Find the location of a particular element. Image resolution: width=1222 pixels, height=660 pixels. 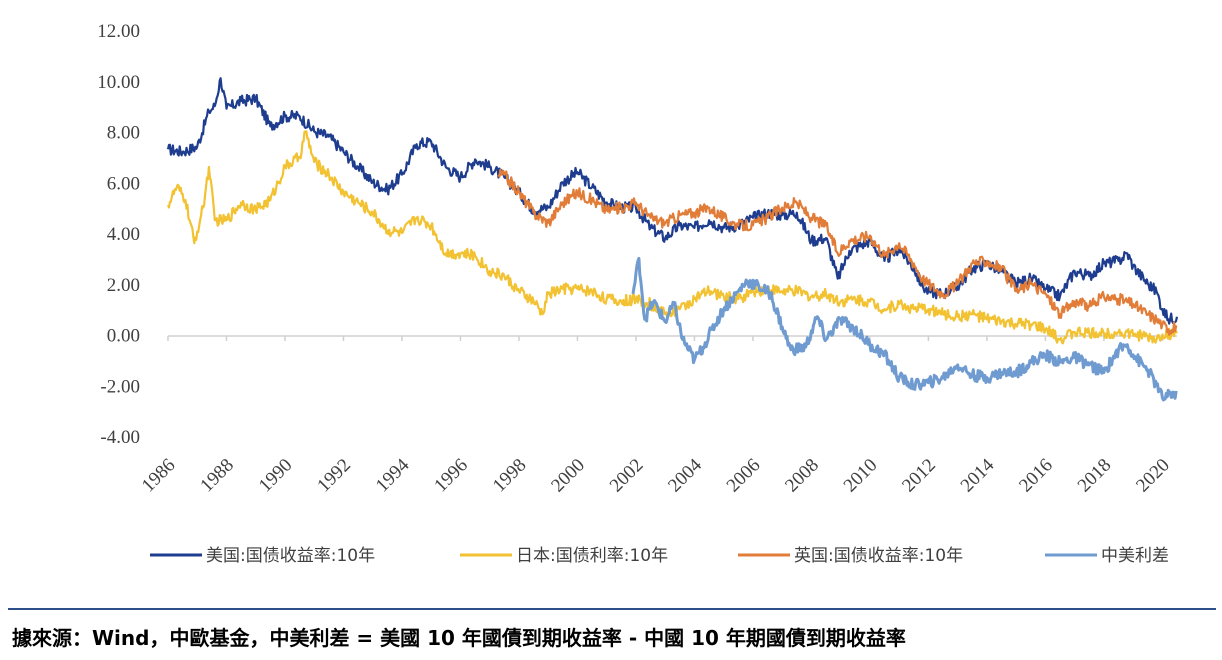

x-tick-label: 2008 is located at coordinates (802, 476).